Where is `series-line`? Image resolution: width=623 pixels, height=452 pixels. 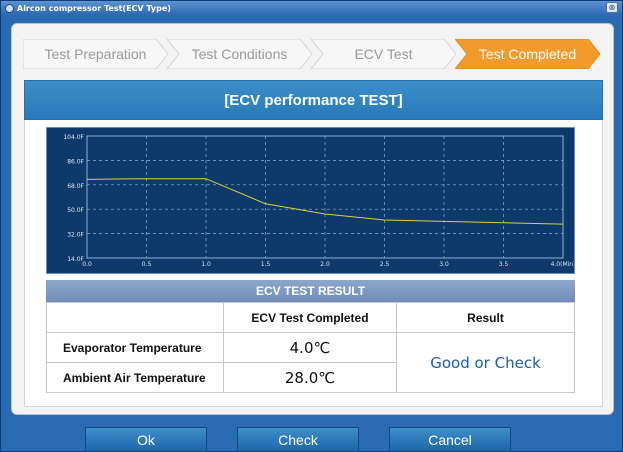 series-line is located at coordinates (325, 201).